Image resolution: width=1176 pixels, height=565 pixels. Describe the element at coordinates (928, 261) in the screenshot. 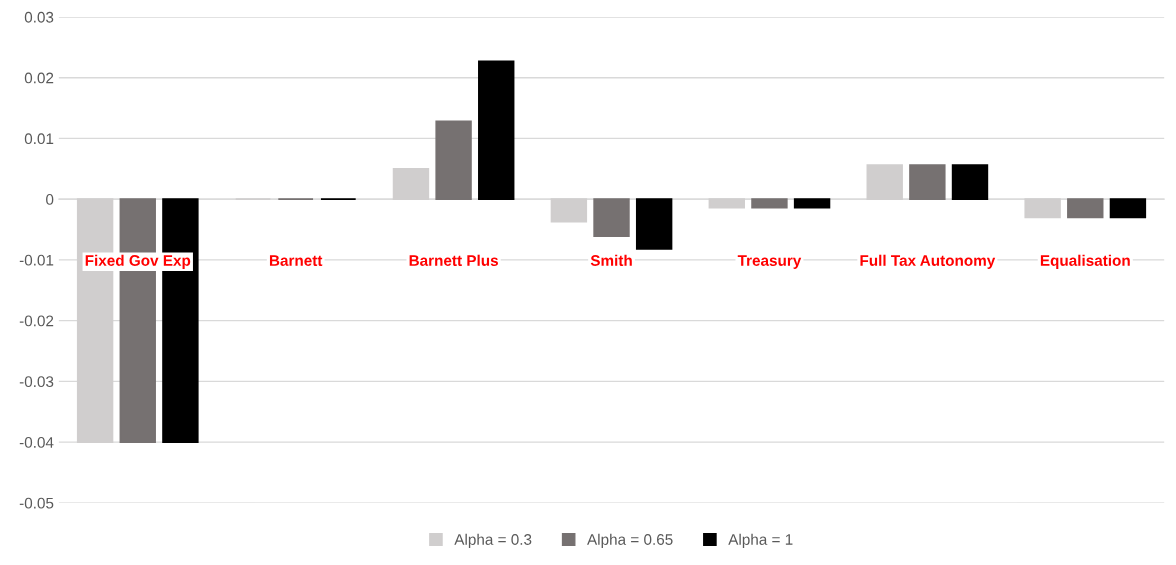

I see `x-tick-label: Full Tax Autonomy` at that location.